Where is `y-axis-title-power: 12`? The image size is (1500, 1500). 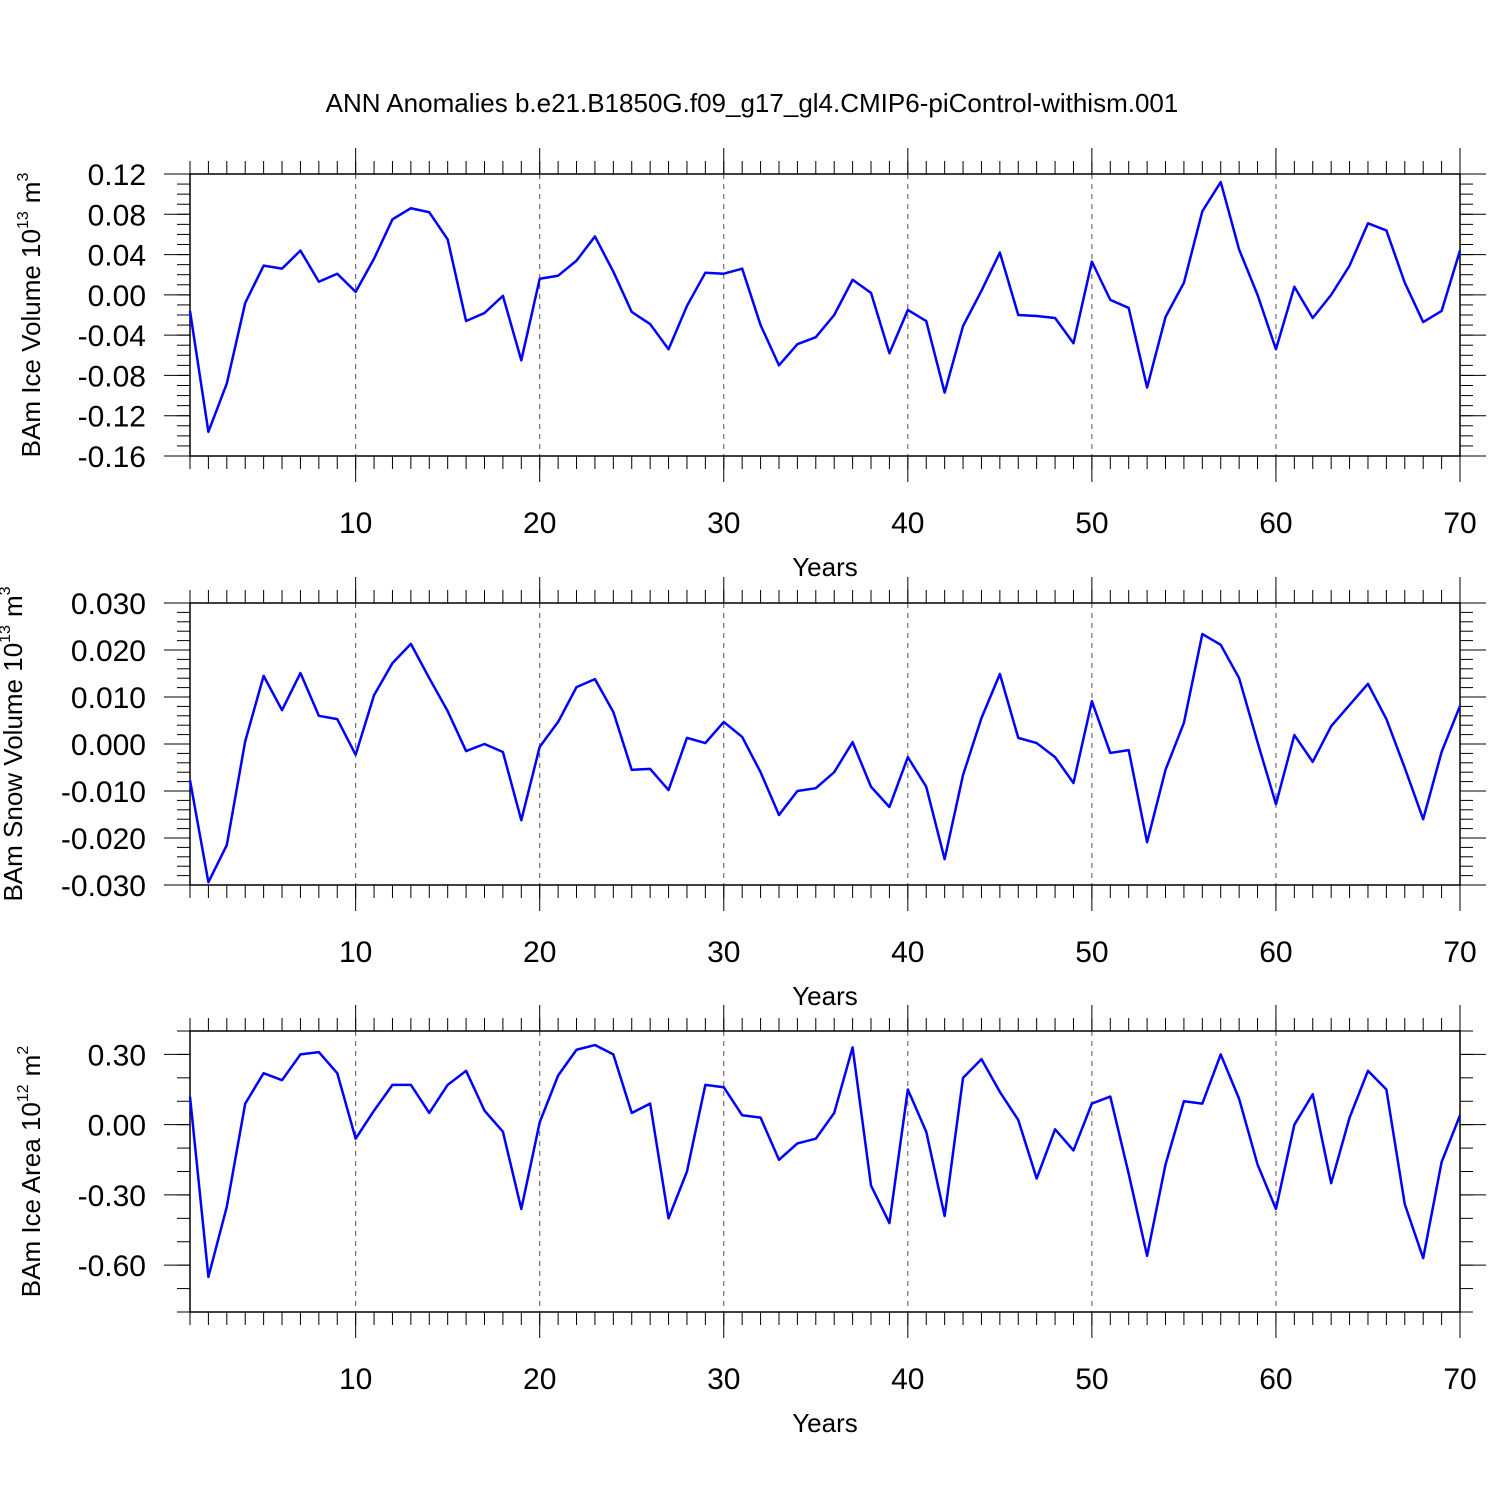
y-axis-title-power: 12 is located at coordinates (23, 1093).